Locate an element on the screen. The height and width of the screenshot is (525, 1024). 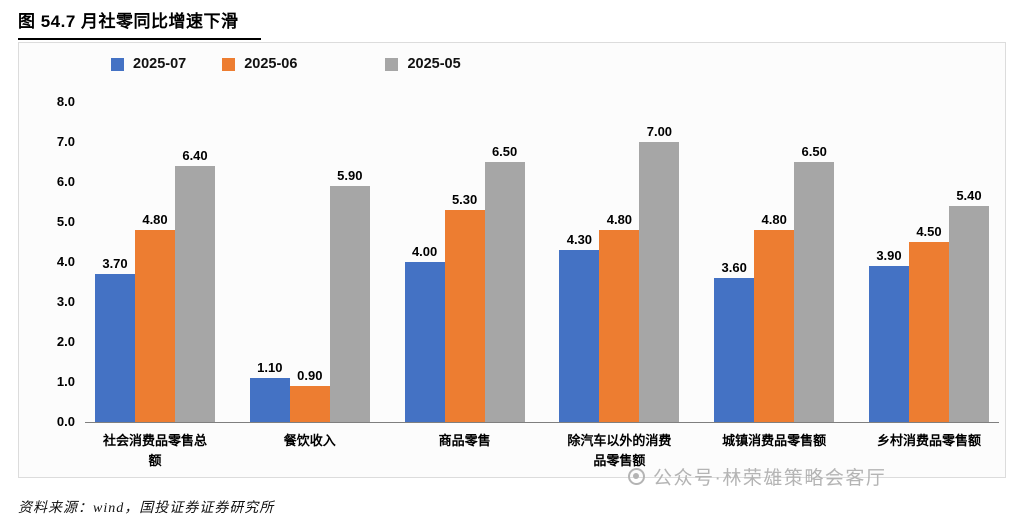
y-tick-label: 2.0 is located at coordinates (65, 341).